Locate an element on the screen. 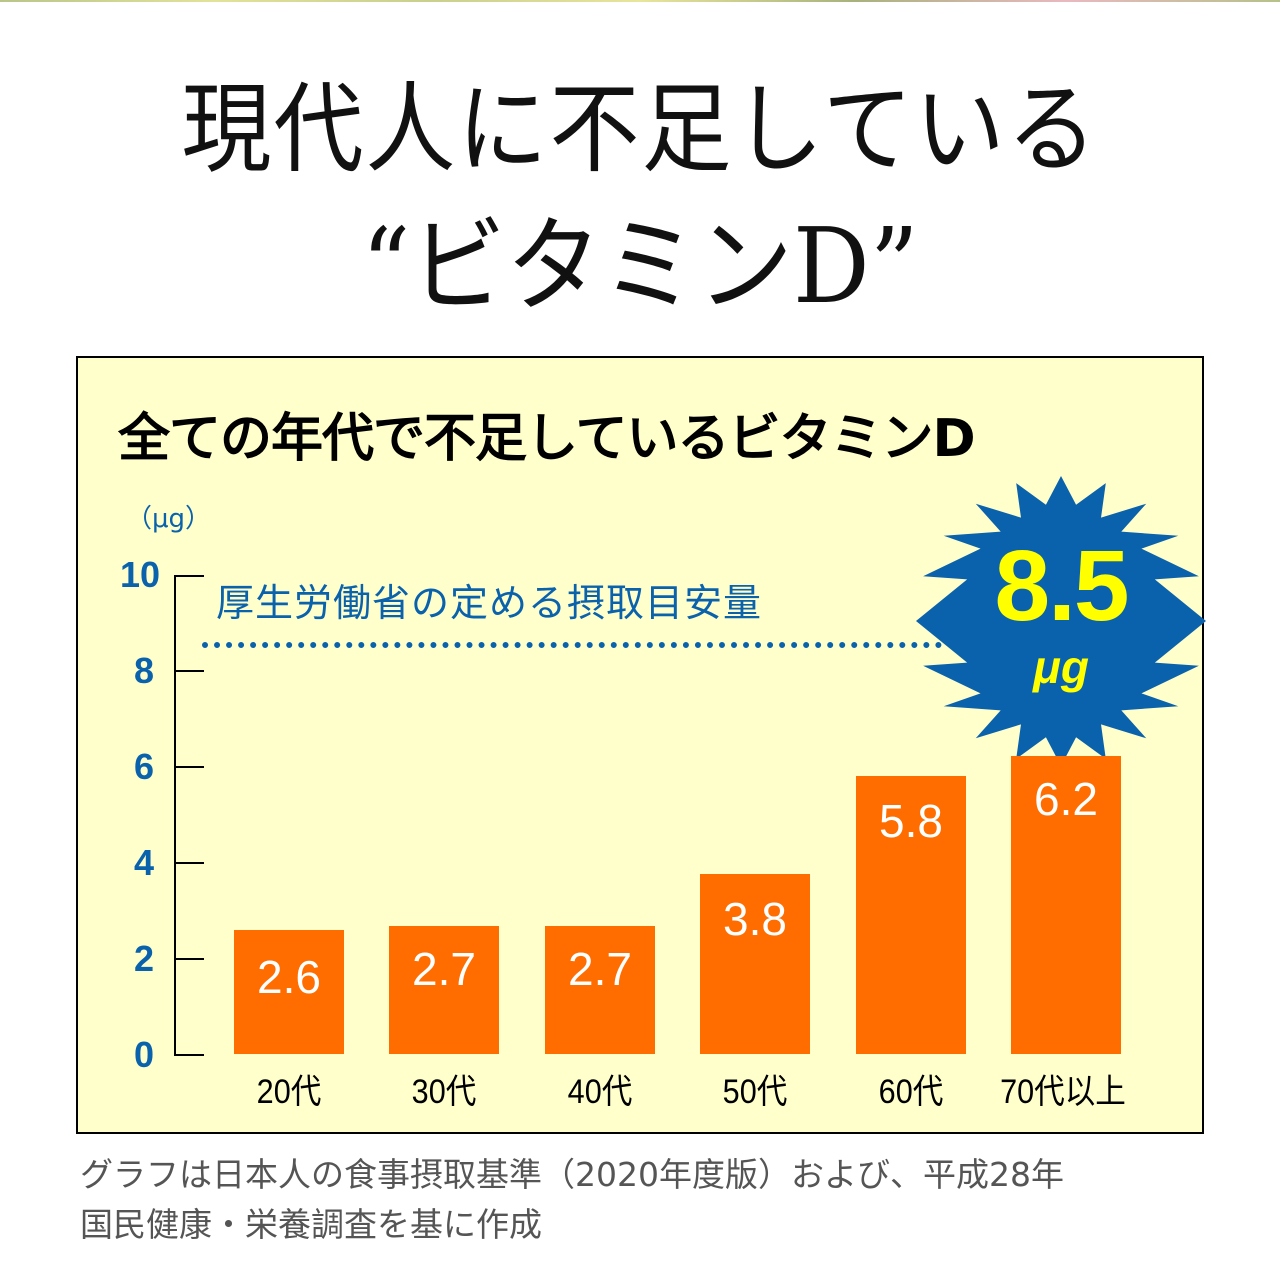 The width and height of the screenshot is (1280, 1285). footnote-line-1: グラフは日本人の食事摂取基準（2020年度版）および、平成28年 is located at coordinates (572, 1174).